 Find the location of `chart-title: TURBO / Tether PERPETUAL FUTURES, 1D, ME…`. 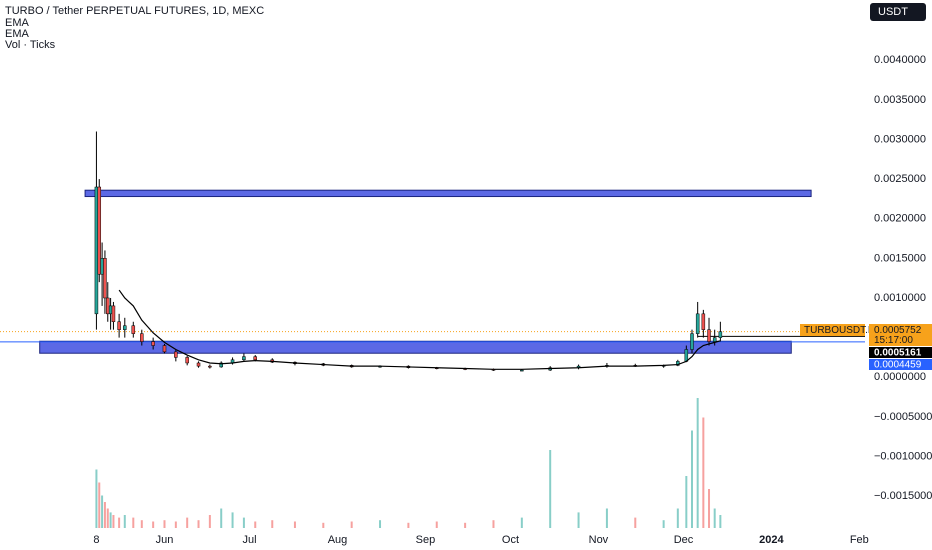

chart-title: TURBO / Tether PERPETUAL FUTURES, 1D, ME… is located at coordinates (134, 11).